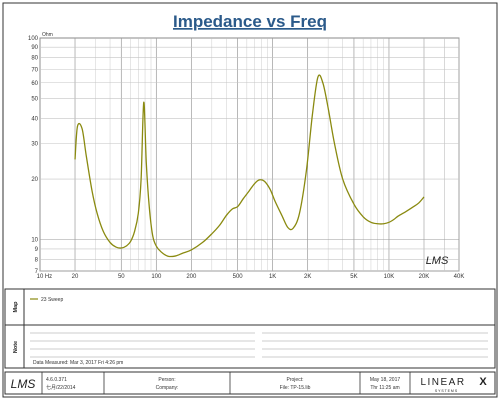  I want to click on x-tick-label: 5K, so click(353, 277).